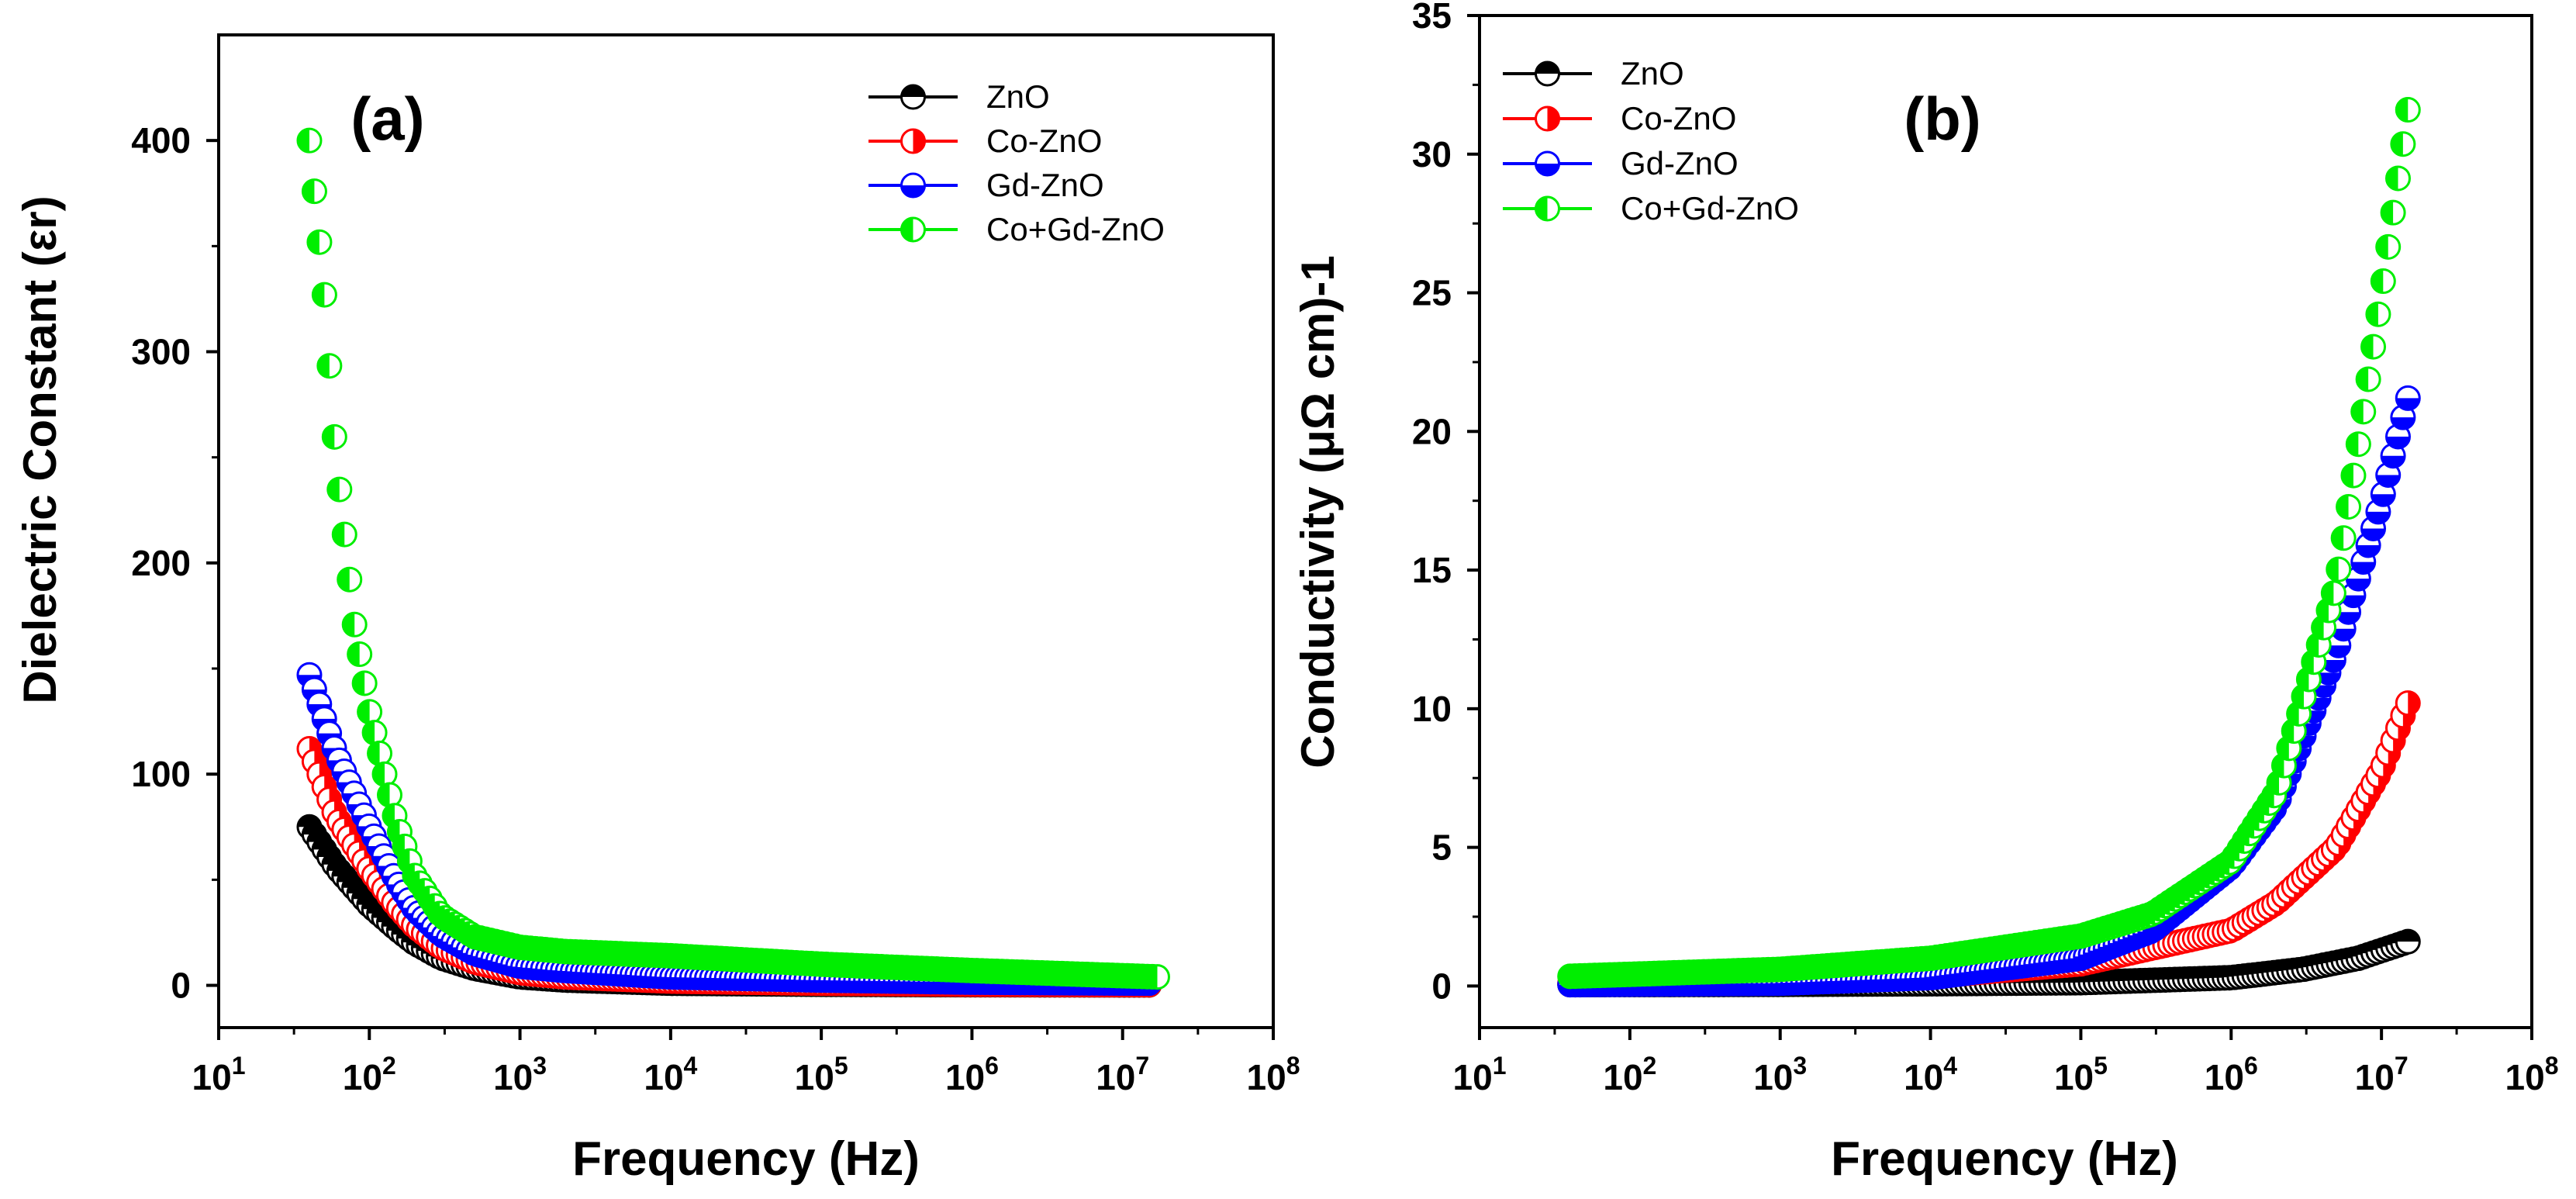 The image size is (2576, 1199). What do you see at coordinates (161, 774) in the screenshot?
I see `y-tick-label: 100` at bounding box center [161, 774].